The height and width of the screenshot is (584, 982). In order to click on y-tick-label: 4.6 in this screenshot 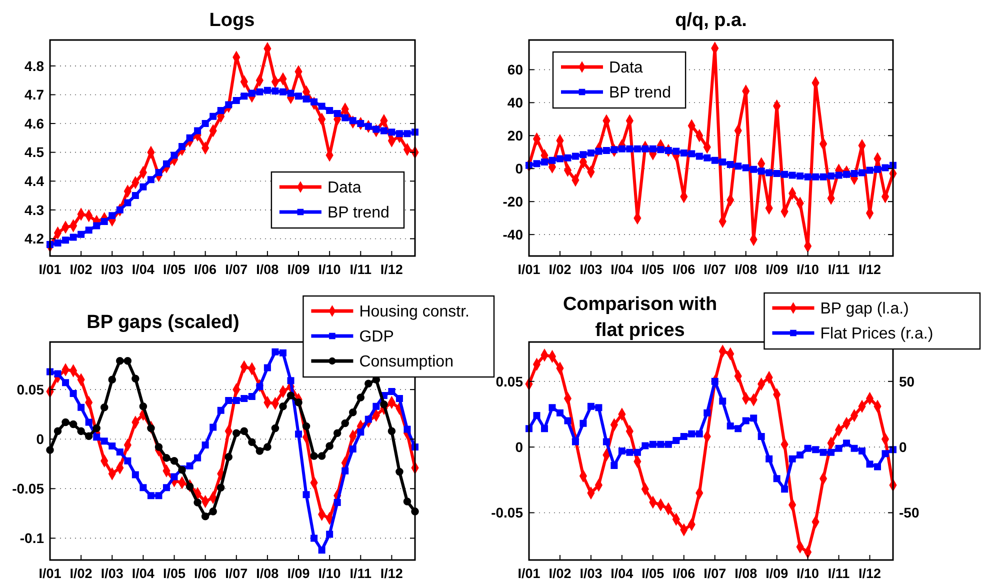, I will do `click(34, 123)`.